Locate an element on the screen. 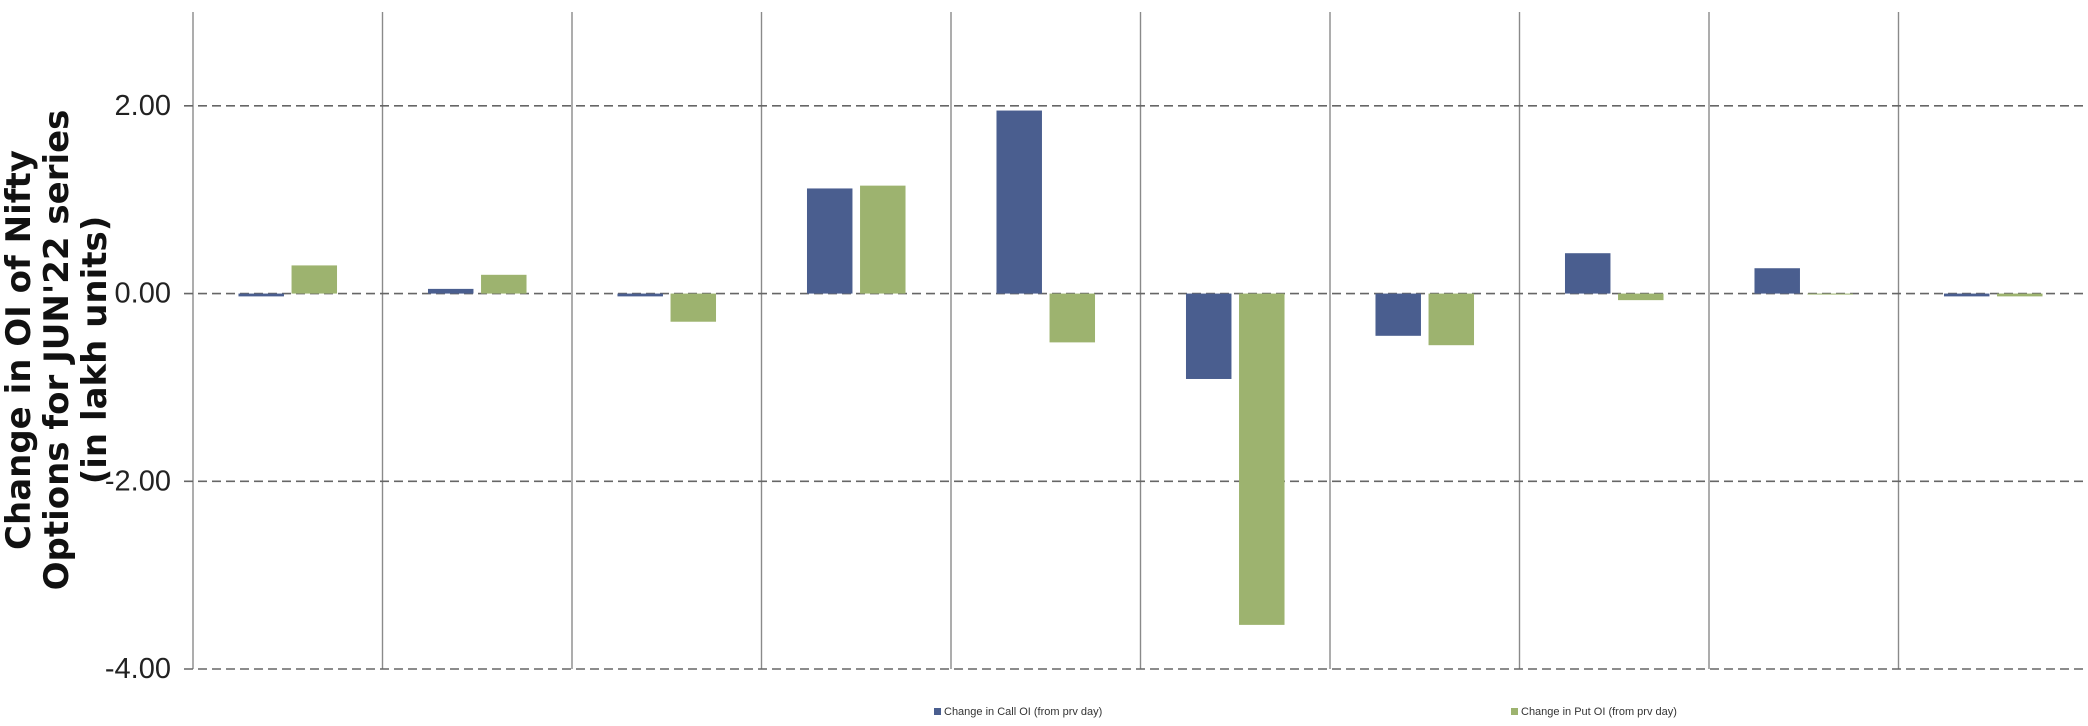 This screenshot has height=726, width=2088. legend-label-call-oi: Change in Call OI (from prv day) is located at coordinates (1023, 712).